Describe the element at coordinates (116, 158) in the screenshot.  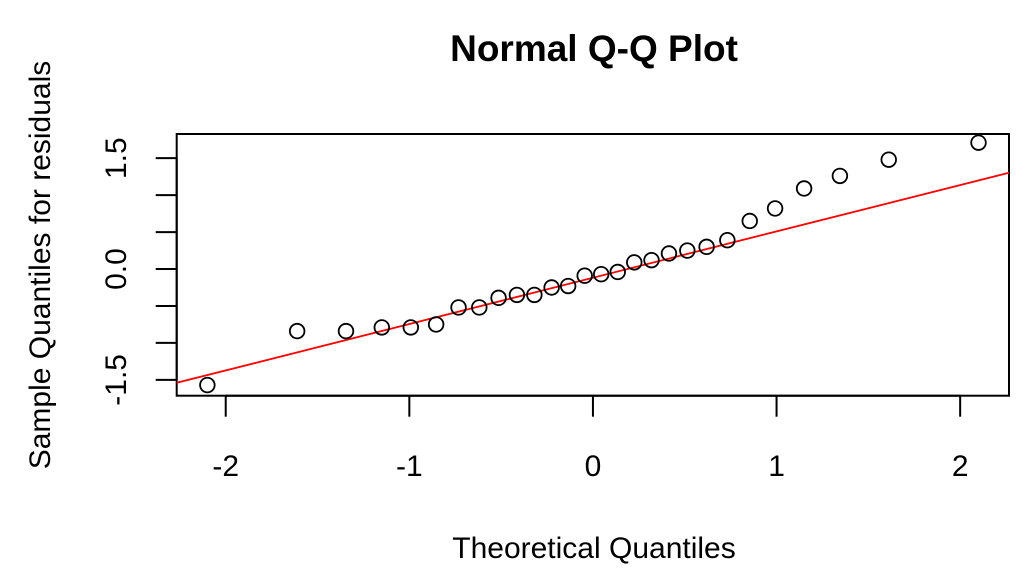
I see `y-tick-label: 1.5` at that location.